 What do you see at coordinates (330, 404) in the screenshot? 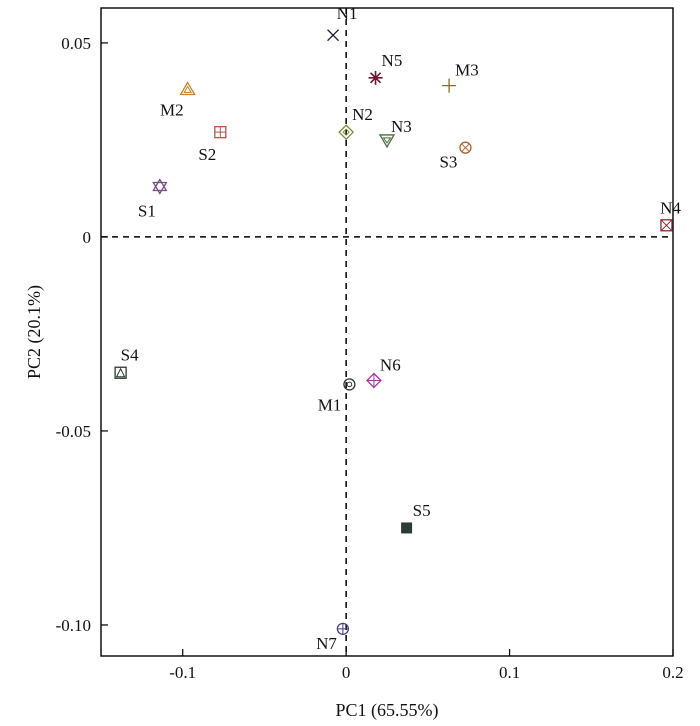
I see `point-label: M1` at bounding box center [330, 404].